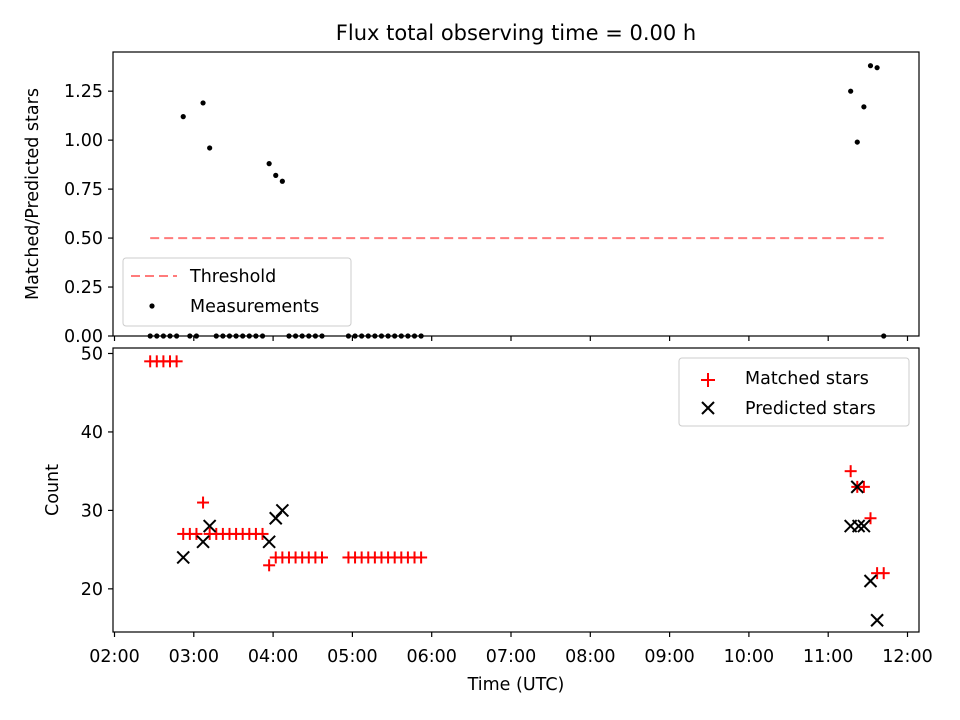  I want to click on x-axis-label: Time (UTC), so click(516, 685).